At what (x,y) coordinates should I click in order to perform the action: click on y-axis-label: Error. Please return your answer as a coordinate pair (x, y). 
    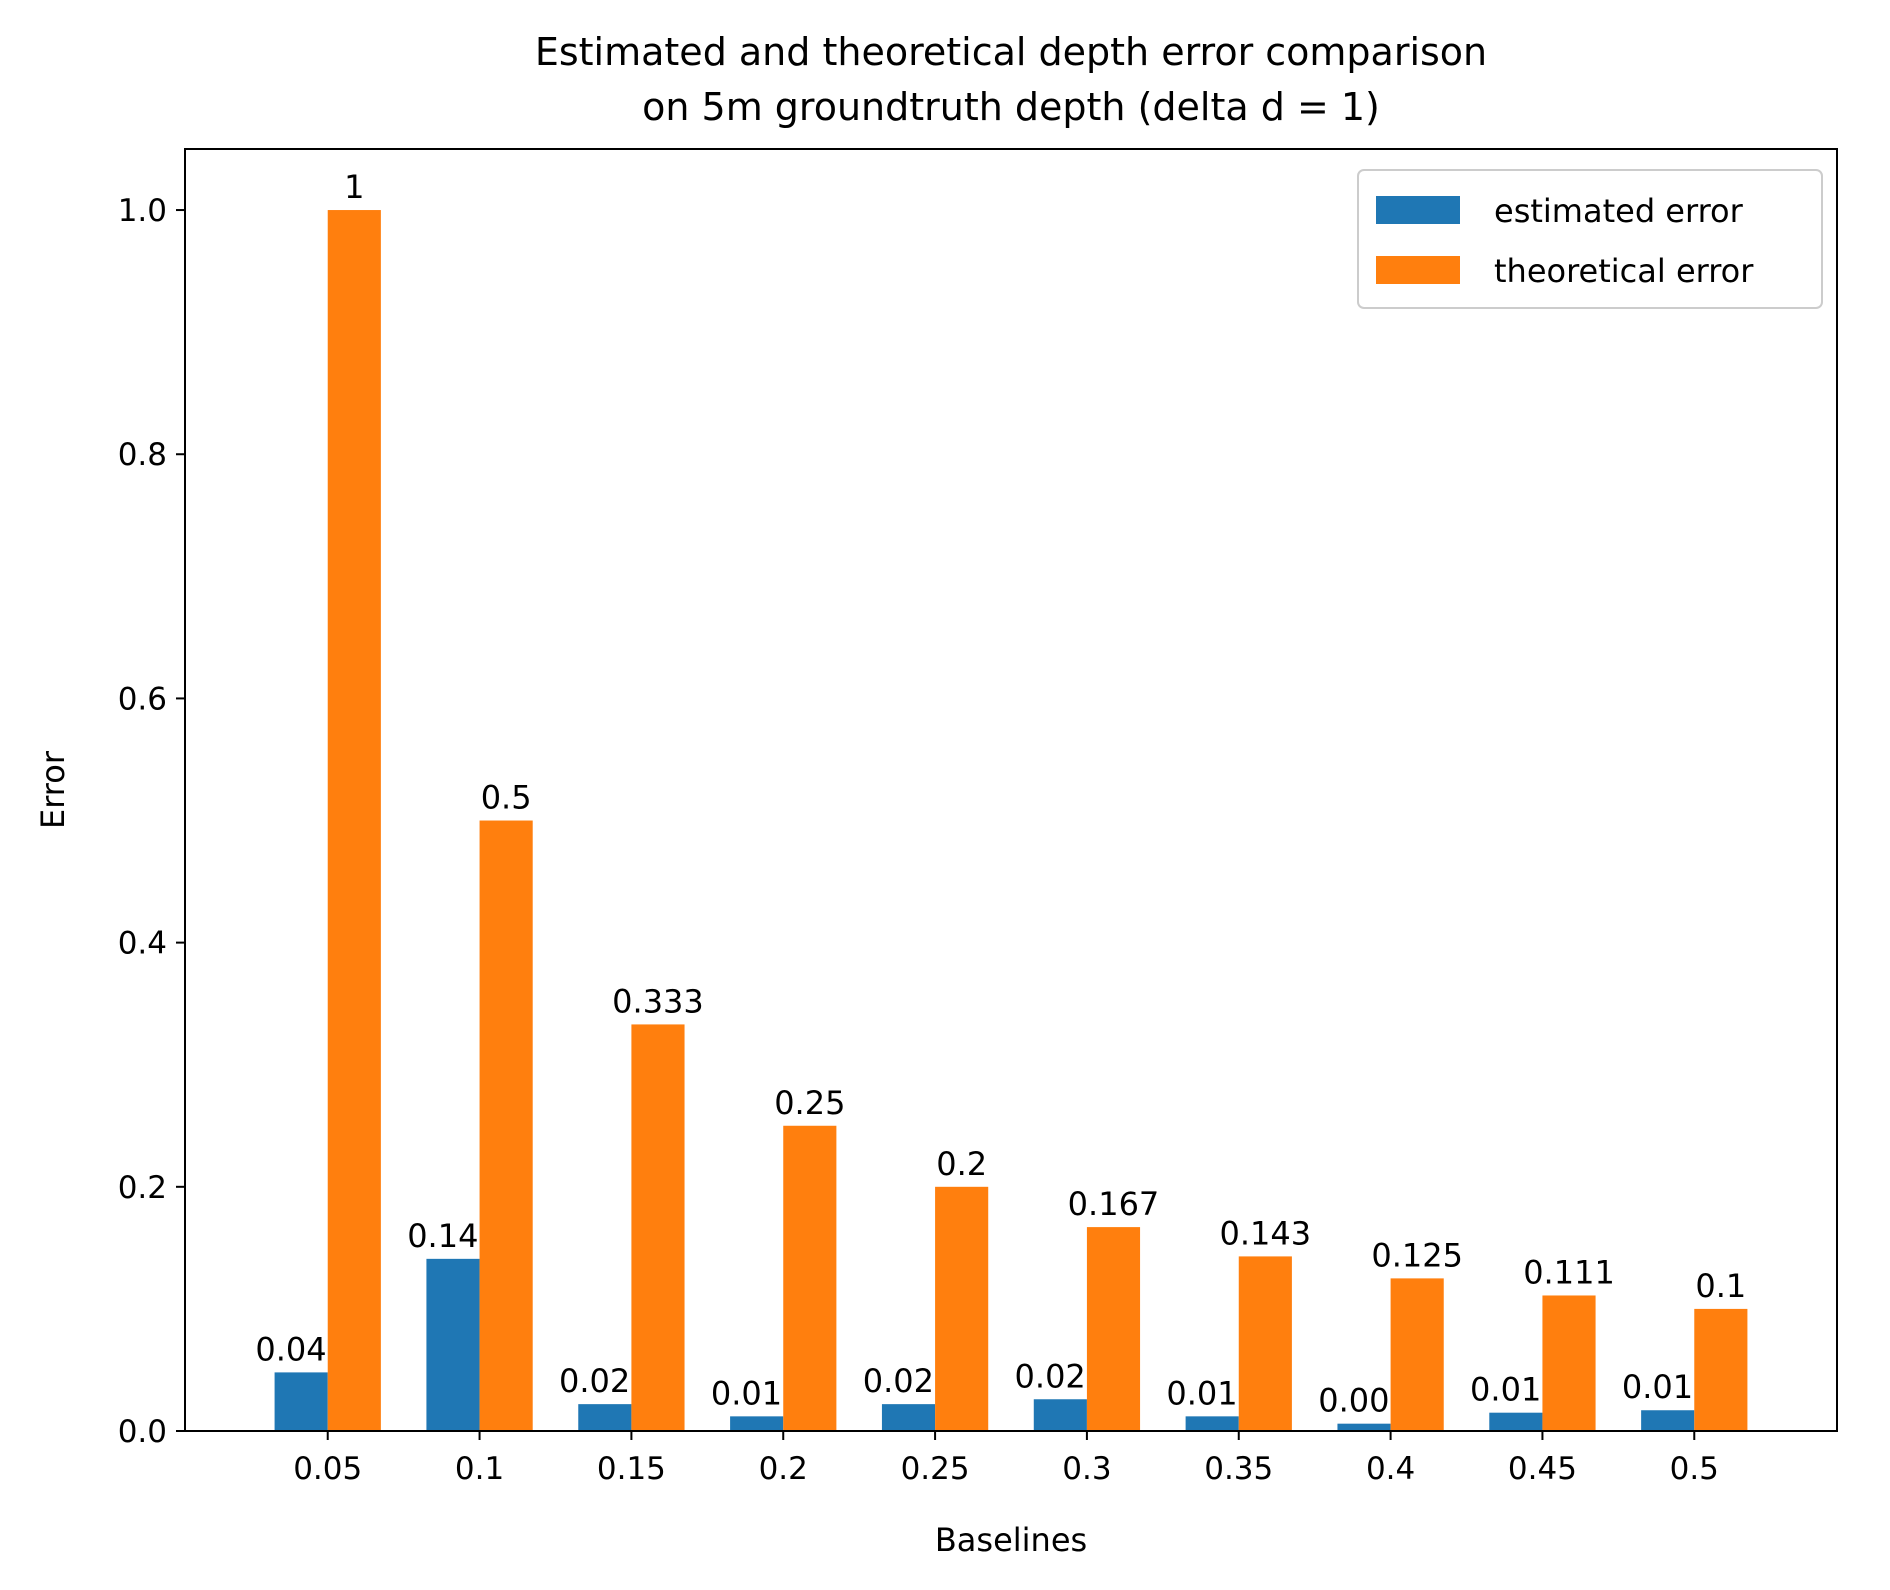
    Looking at the image, I should click on (53, 789).